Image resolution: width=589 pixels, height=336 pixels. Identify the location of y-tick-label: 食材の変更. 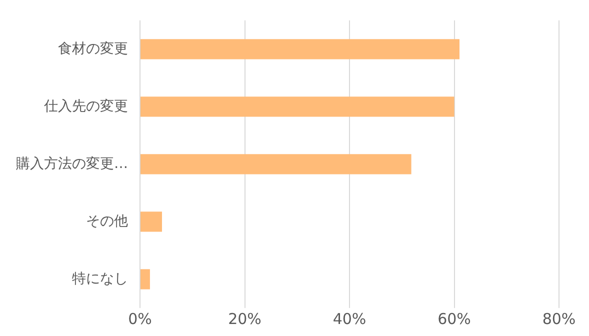
(93, 48).